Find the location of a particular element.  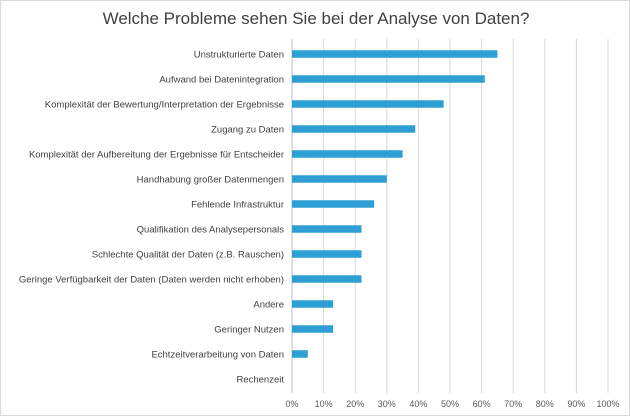

x-tick-label: 20% is located at coordinates (355, 404).